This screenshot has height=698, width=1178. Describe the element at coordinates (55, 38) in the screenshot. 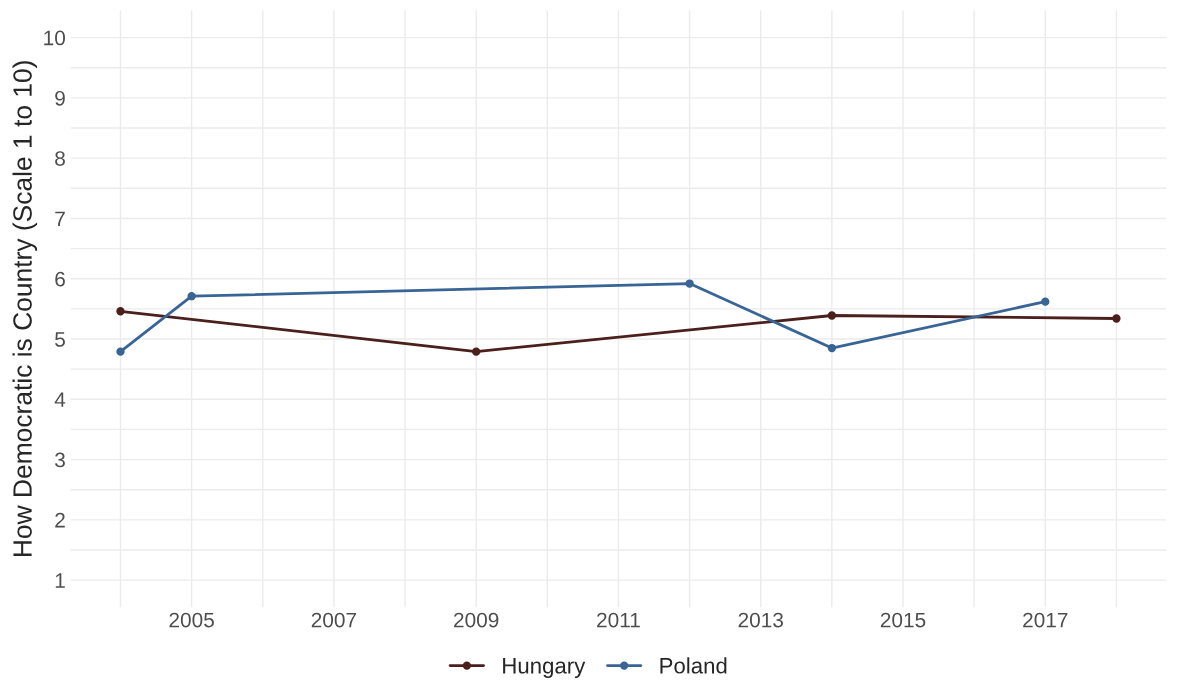

I see `y-tick-label: 10` at that location.